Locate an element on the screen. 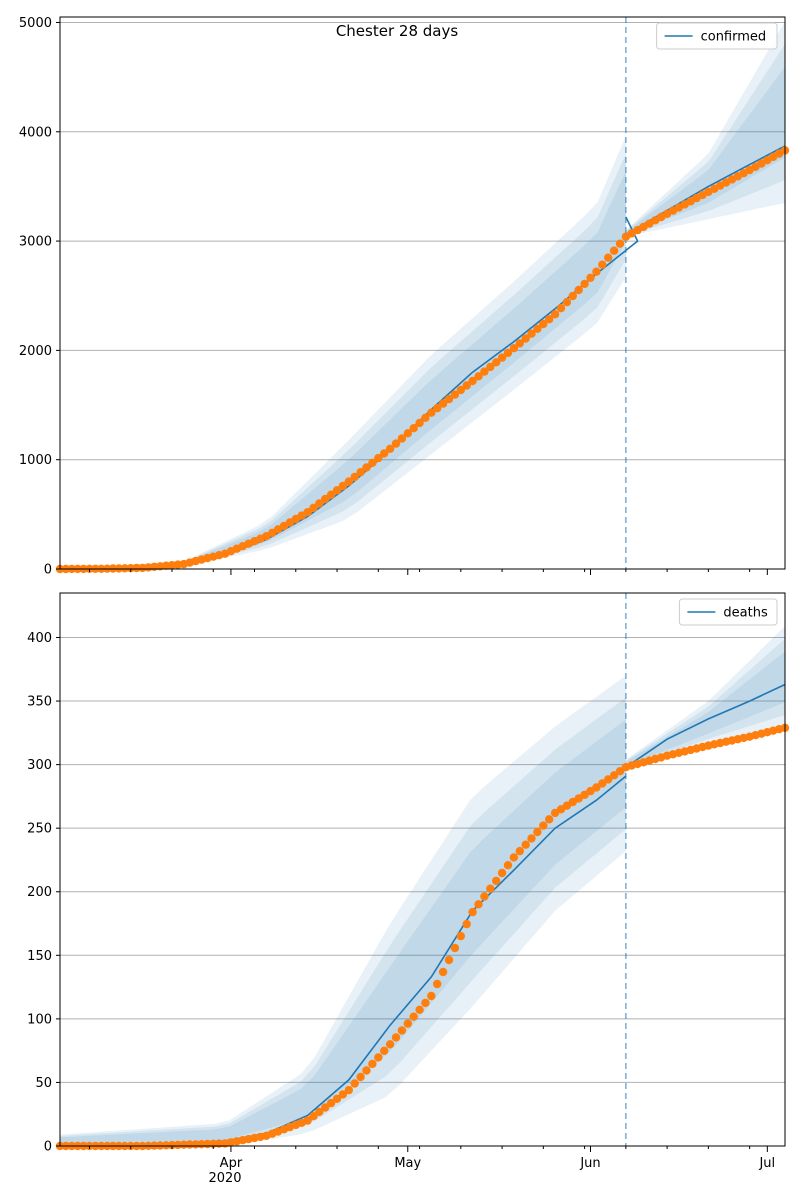  x-tick-label: Jul is located at coordinates (766, 1163).